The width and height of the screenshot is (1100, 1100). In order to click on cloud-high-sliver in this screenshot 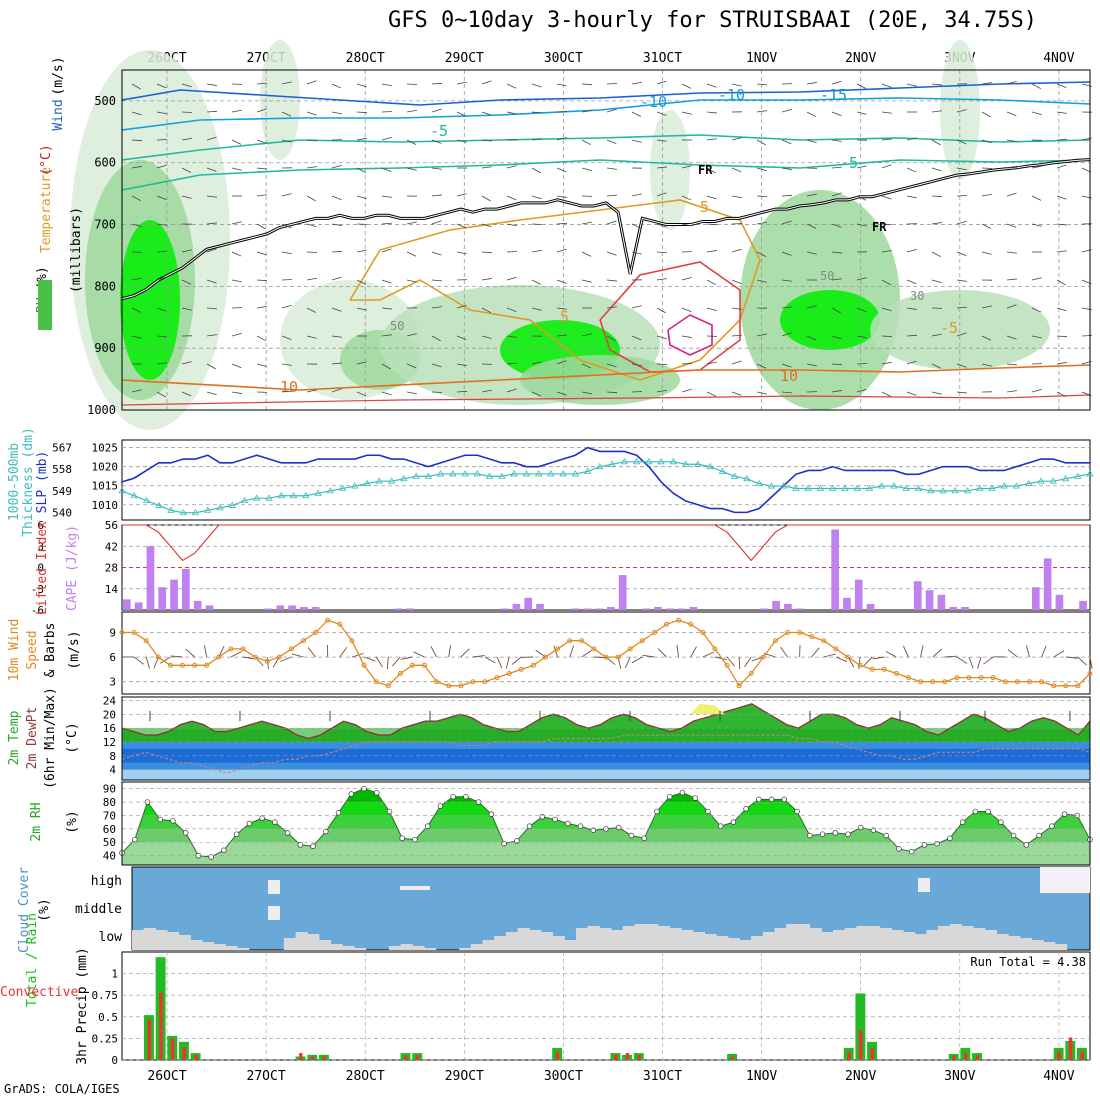, I will do `click(415, 888)`.